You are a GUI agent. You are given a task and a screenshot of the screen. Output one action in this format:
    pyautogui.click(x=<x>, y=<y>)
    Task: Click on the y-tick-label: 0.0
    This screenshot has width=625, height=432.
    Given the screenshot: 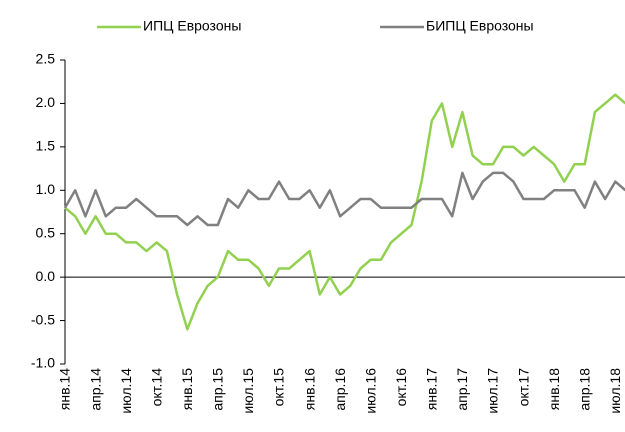 What is the action you would take?
    pyautogui.click(x=46, y=276)
    